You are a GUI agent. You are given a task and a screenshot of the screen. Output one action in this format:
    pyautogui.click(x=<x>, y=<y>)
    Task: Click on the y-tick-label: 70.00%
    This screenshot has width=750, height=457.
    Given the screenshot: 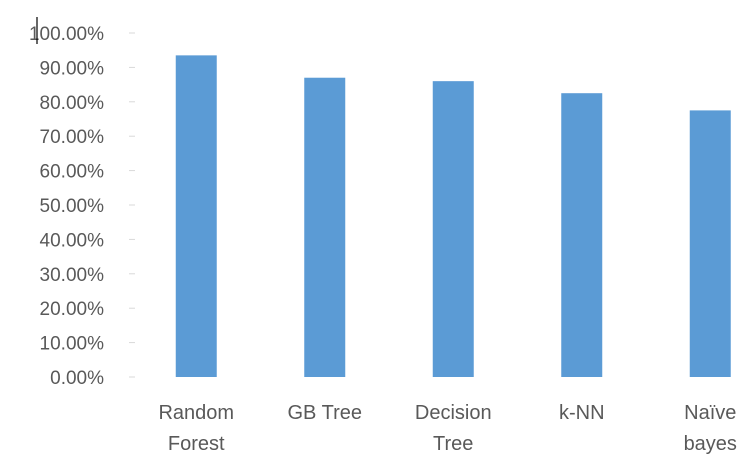 What is the action you would take?
    pyautogui.click(x=72, y=137)
    